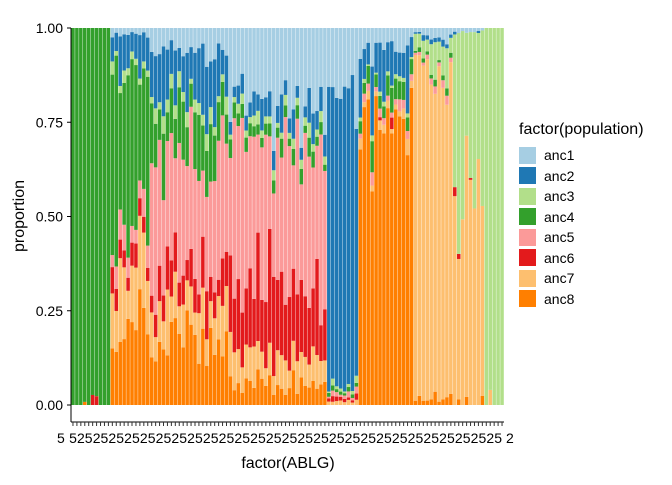 The width and height of the screenshot is (672, 485). What do you see at coordinates (287, 463) in the screenshot?
I see `x-axis-label: factor(ABLG)` at bounding box center [287, 463].